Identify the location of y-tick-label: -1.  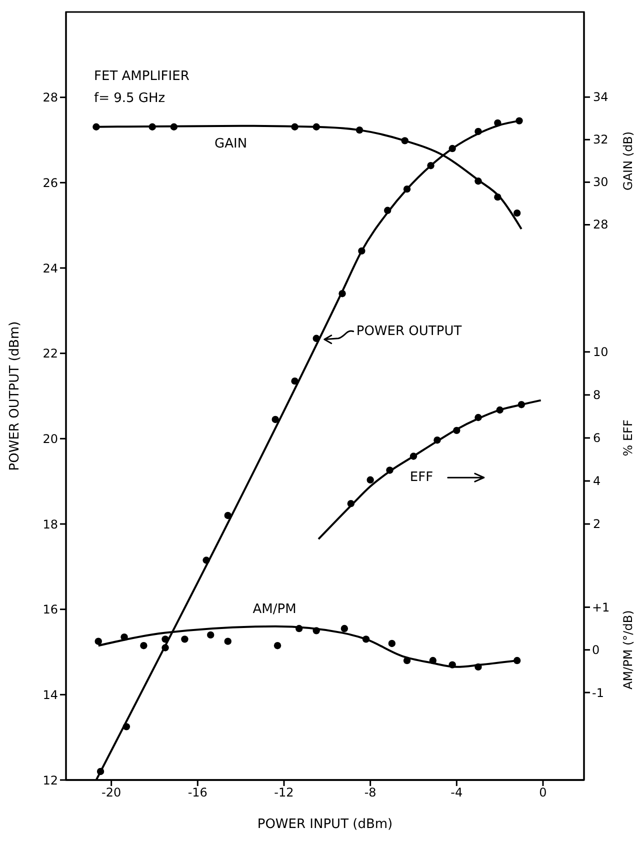
(598, 693).